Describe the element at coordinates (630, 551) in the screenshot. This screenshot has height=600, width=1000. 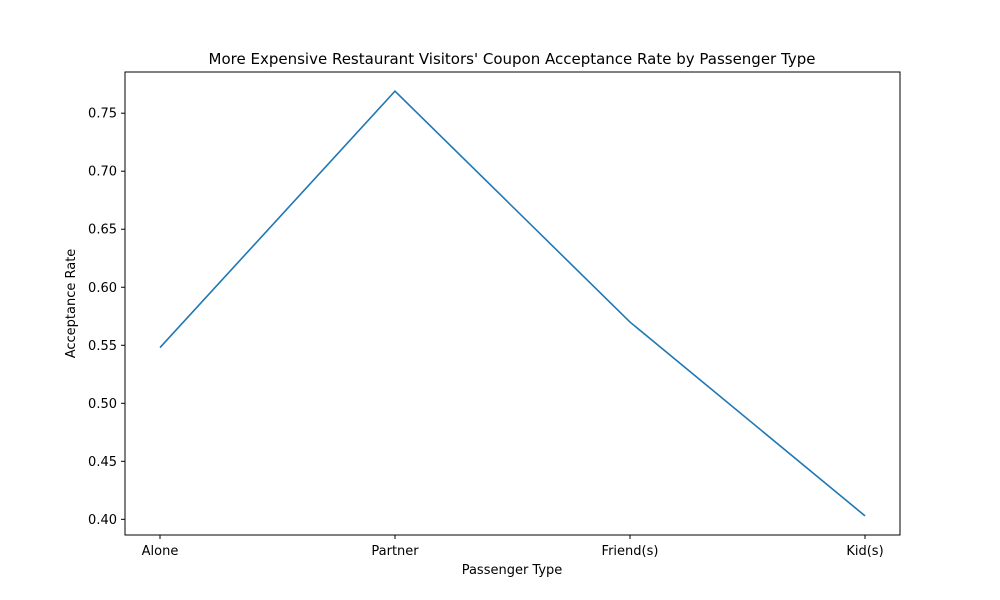
I see `x-tick-label: Friend(s)` at that location.